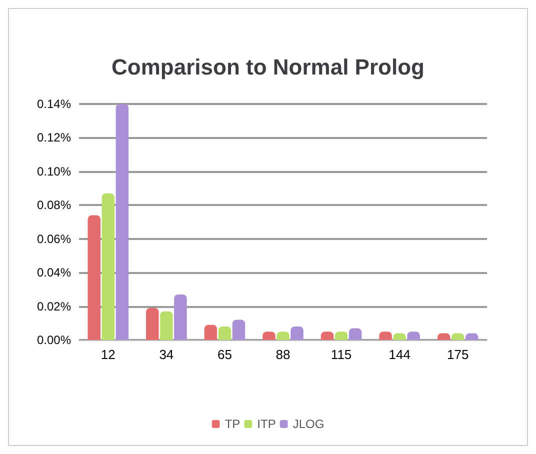 This screenshot has height=454, width=536. Describe the element at coordinates (108, 354) in the screenshot. I see `x-tick-label: 12` at that location.